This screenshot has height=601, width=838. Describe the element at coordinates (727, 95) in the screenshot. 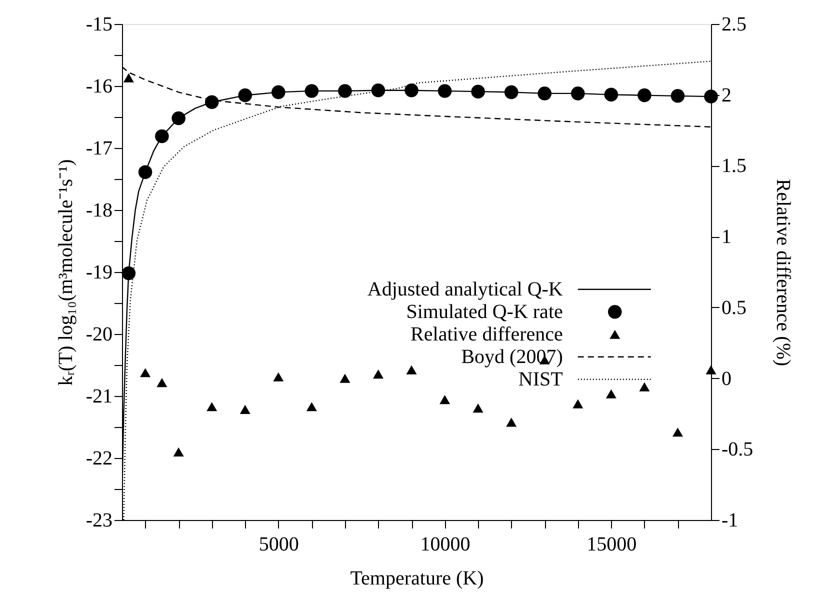

I see `y2-tick-label: 2` at that location.